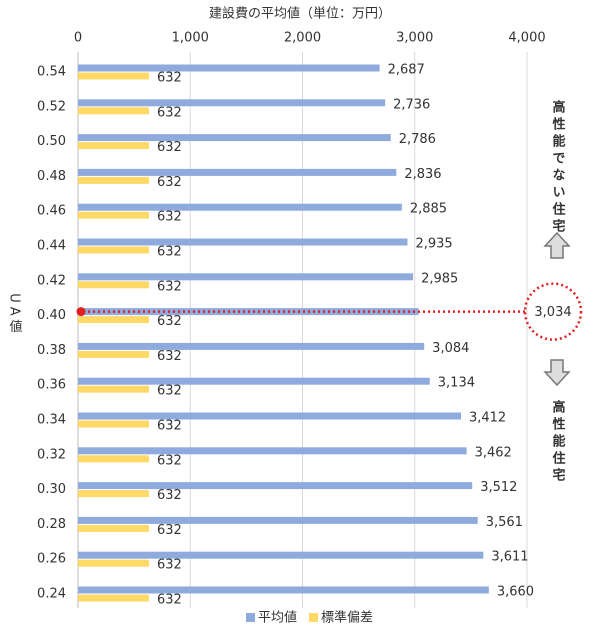  What do you see at coordinates (504, 522) in the screenshot?
I see `data-label: 3,561` at bounding box center [504, 522].